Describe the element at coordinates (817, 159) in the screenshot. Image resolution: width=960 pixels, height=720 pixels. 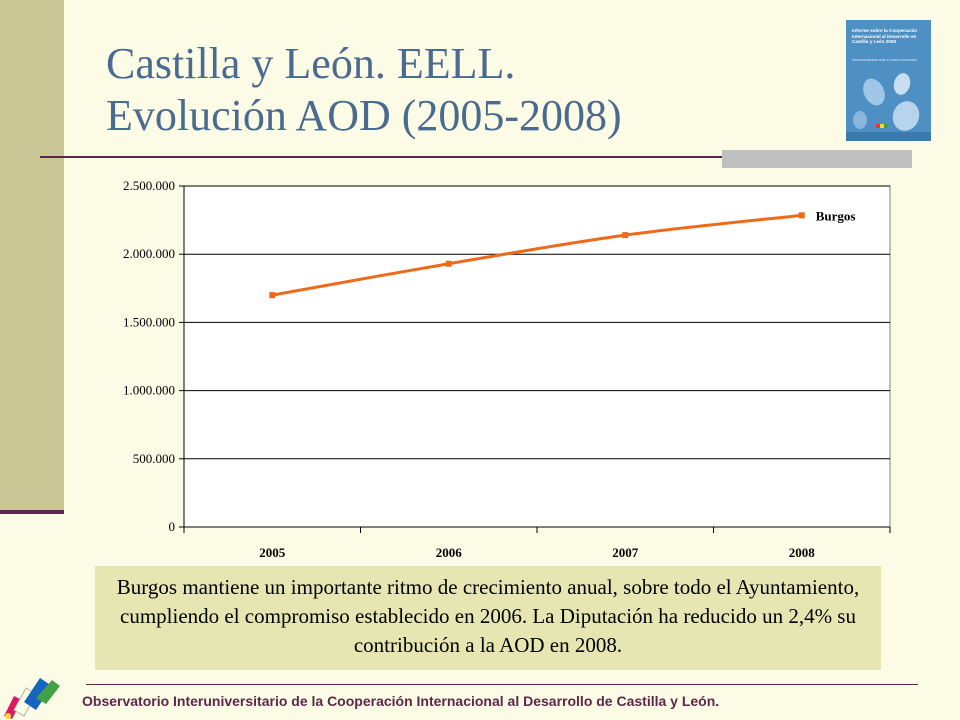
I see `title-accent-block` at that location.